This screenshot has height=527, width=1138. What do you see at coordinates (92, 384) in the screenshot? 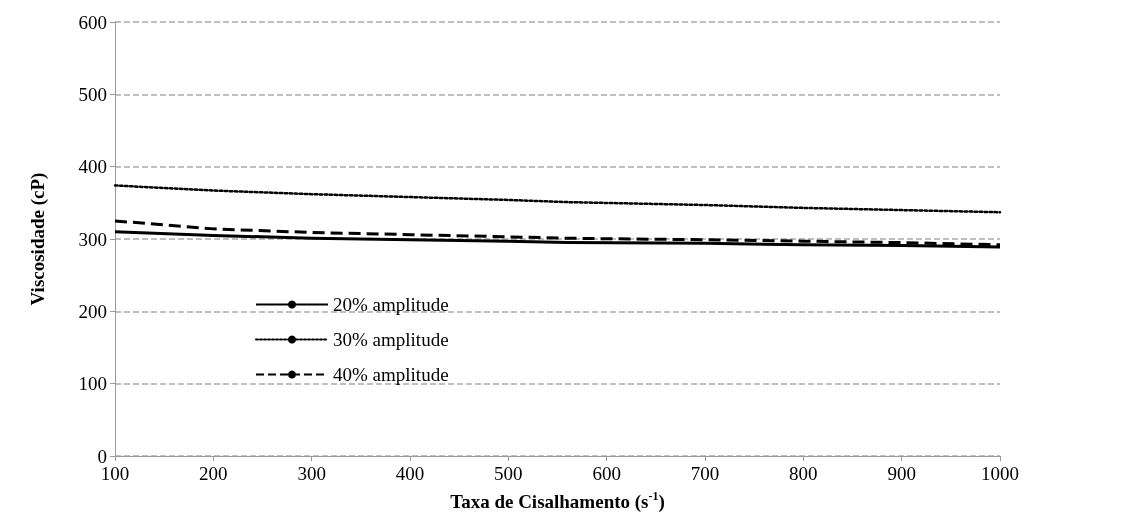
I see `y-tick-label: 100` at bounding box center [92, 384].